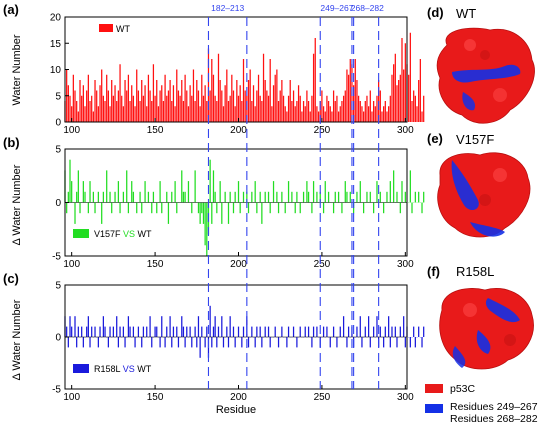  Describe the element at coordinates (238, 264) in the screenshot. I see `xtick-label-b-200: 200` at that location.